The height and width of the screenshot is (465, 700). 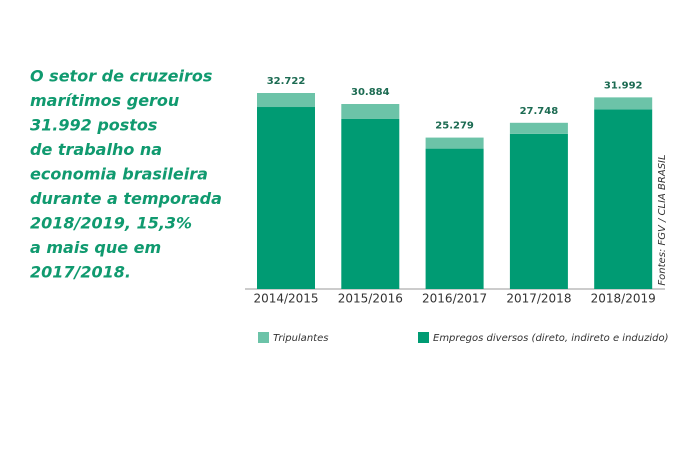 I want to click on x-tick-label: 2018/2019, so click(x=623, y=299).